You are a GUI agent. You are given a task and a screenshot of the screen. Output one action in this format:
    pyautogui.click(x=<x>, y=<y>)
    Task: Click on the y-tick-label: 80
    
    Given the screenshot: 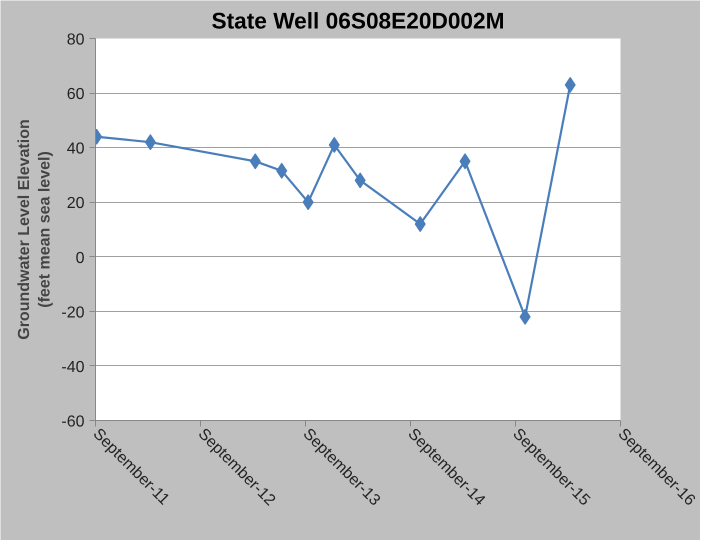 What is the action you would take?
    pyautogui.click(x=75, y=40)
    